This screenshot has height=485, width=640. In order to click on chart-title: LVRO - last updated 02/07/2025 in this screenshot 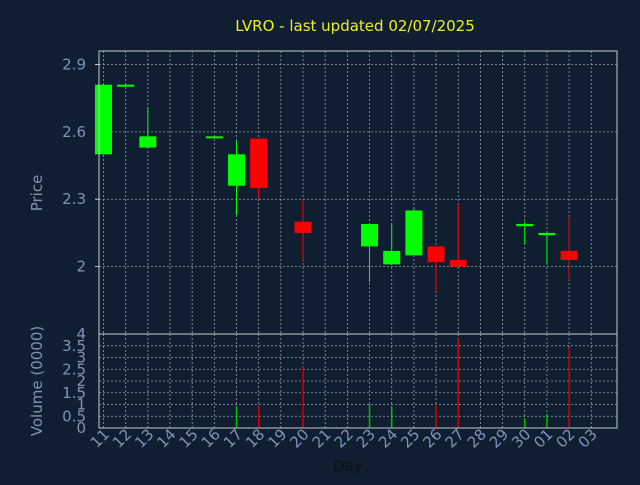, I will do `click(355, 26)`.